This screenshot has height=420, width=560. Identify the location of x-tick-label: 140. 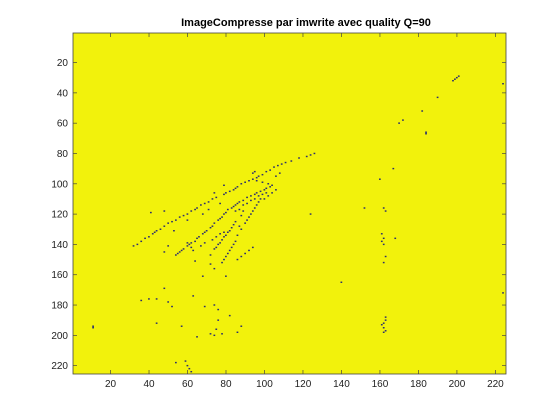
(341, 384).